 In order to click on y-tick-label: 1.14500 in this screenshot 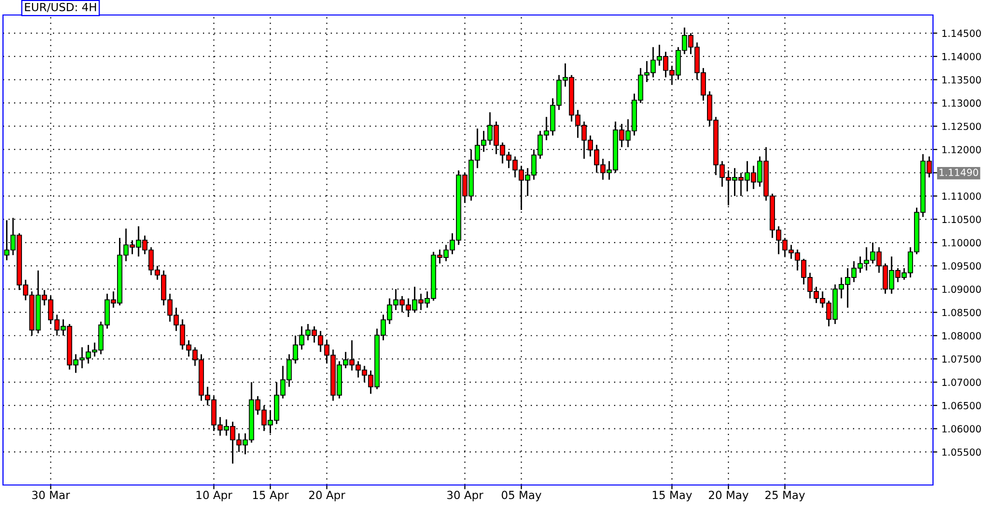, I will do `click(961, 33)`.